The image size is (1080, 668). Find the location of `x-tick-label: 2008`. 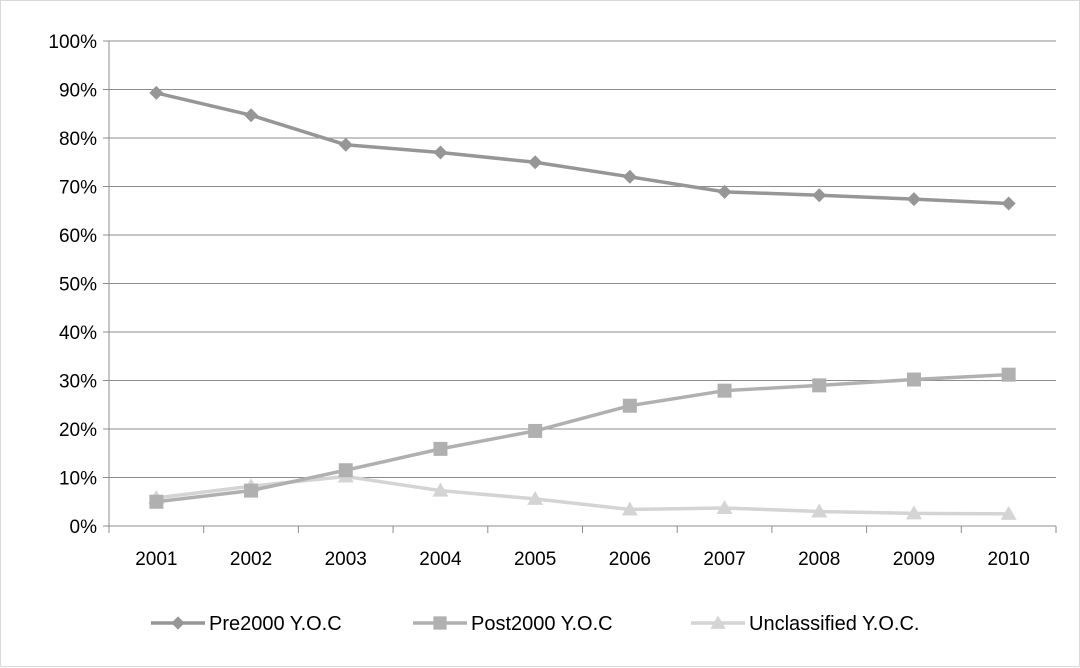

x-tick-label: 2008 is located at coordinates (819, 559).